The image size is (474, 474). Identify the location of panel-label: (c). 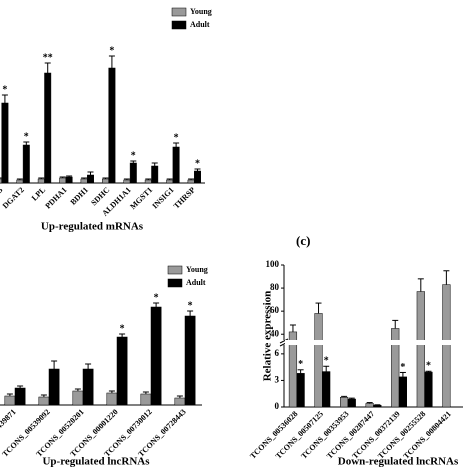
(303, 240).